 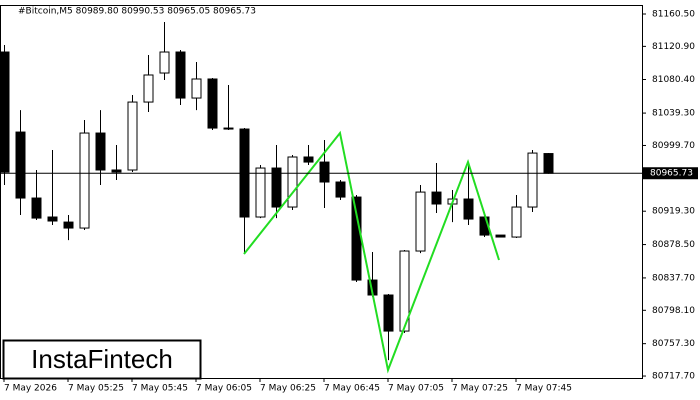 What do you see at coordinates (673, 47) in the screenshot?
I see `y-tick-label: 81120.90` at bounding box center [673, 47].